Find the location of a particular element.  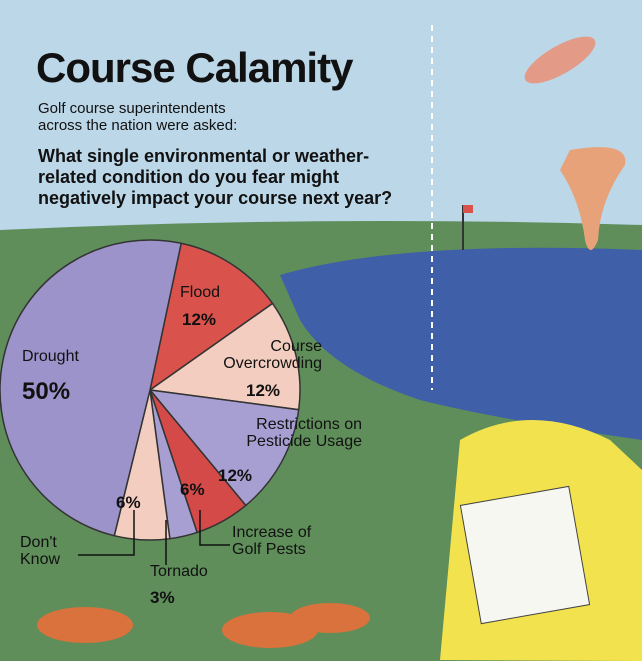

value-label: 3% is located at coordinates (162, 597).